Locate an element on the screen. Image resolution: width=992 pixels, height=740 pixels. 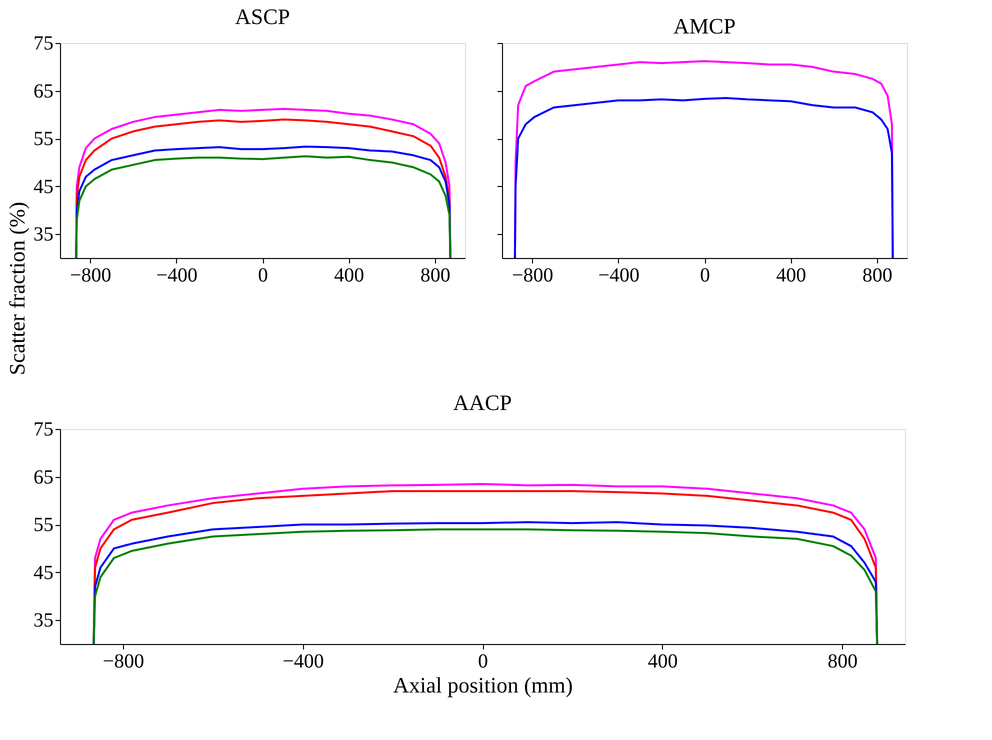
x-axis-title: Axial position (mm) is located at coordinates (483, 685).